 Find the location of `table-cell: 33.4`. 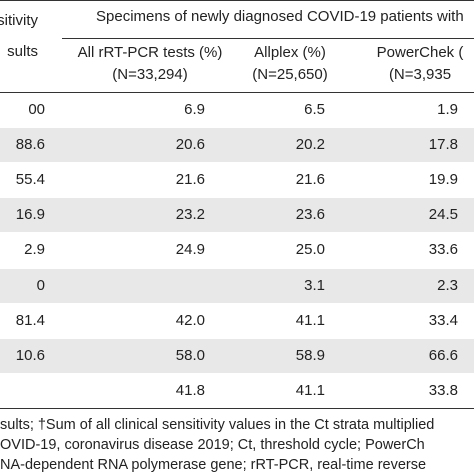

table-cell: 33.4 is located at coordinates (443, 320).